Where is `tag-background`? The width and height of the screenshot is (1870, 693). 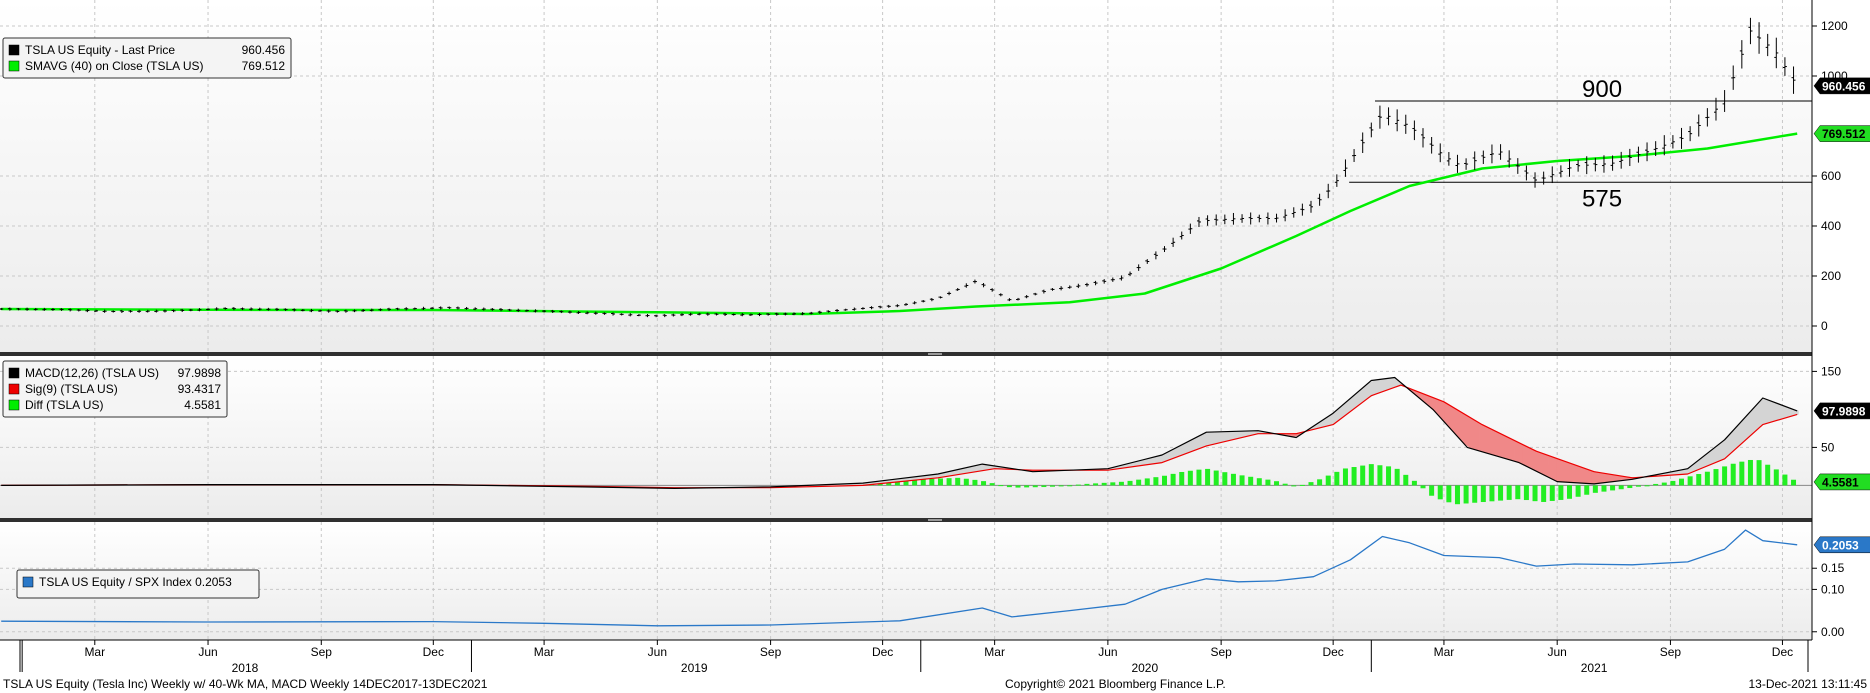
tag-background is located at coordinates (1841, 482).